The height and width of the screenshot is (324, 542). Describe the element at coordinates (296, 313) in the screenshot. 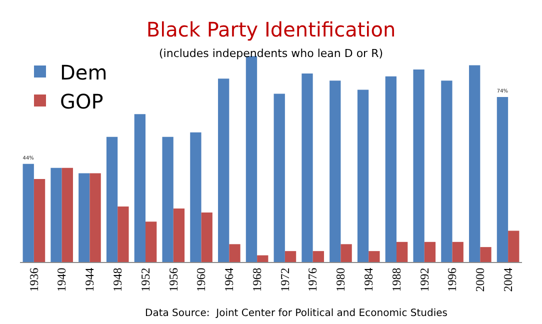

I see `source-note: Data Source: Joint Center for Political and Economic Studies` at that location.